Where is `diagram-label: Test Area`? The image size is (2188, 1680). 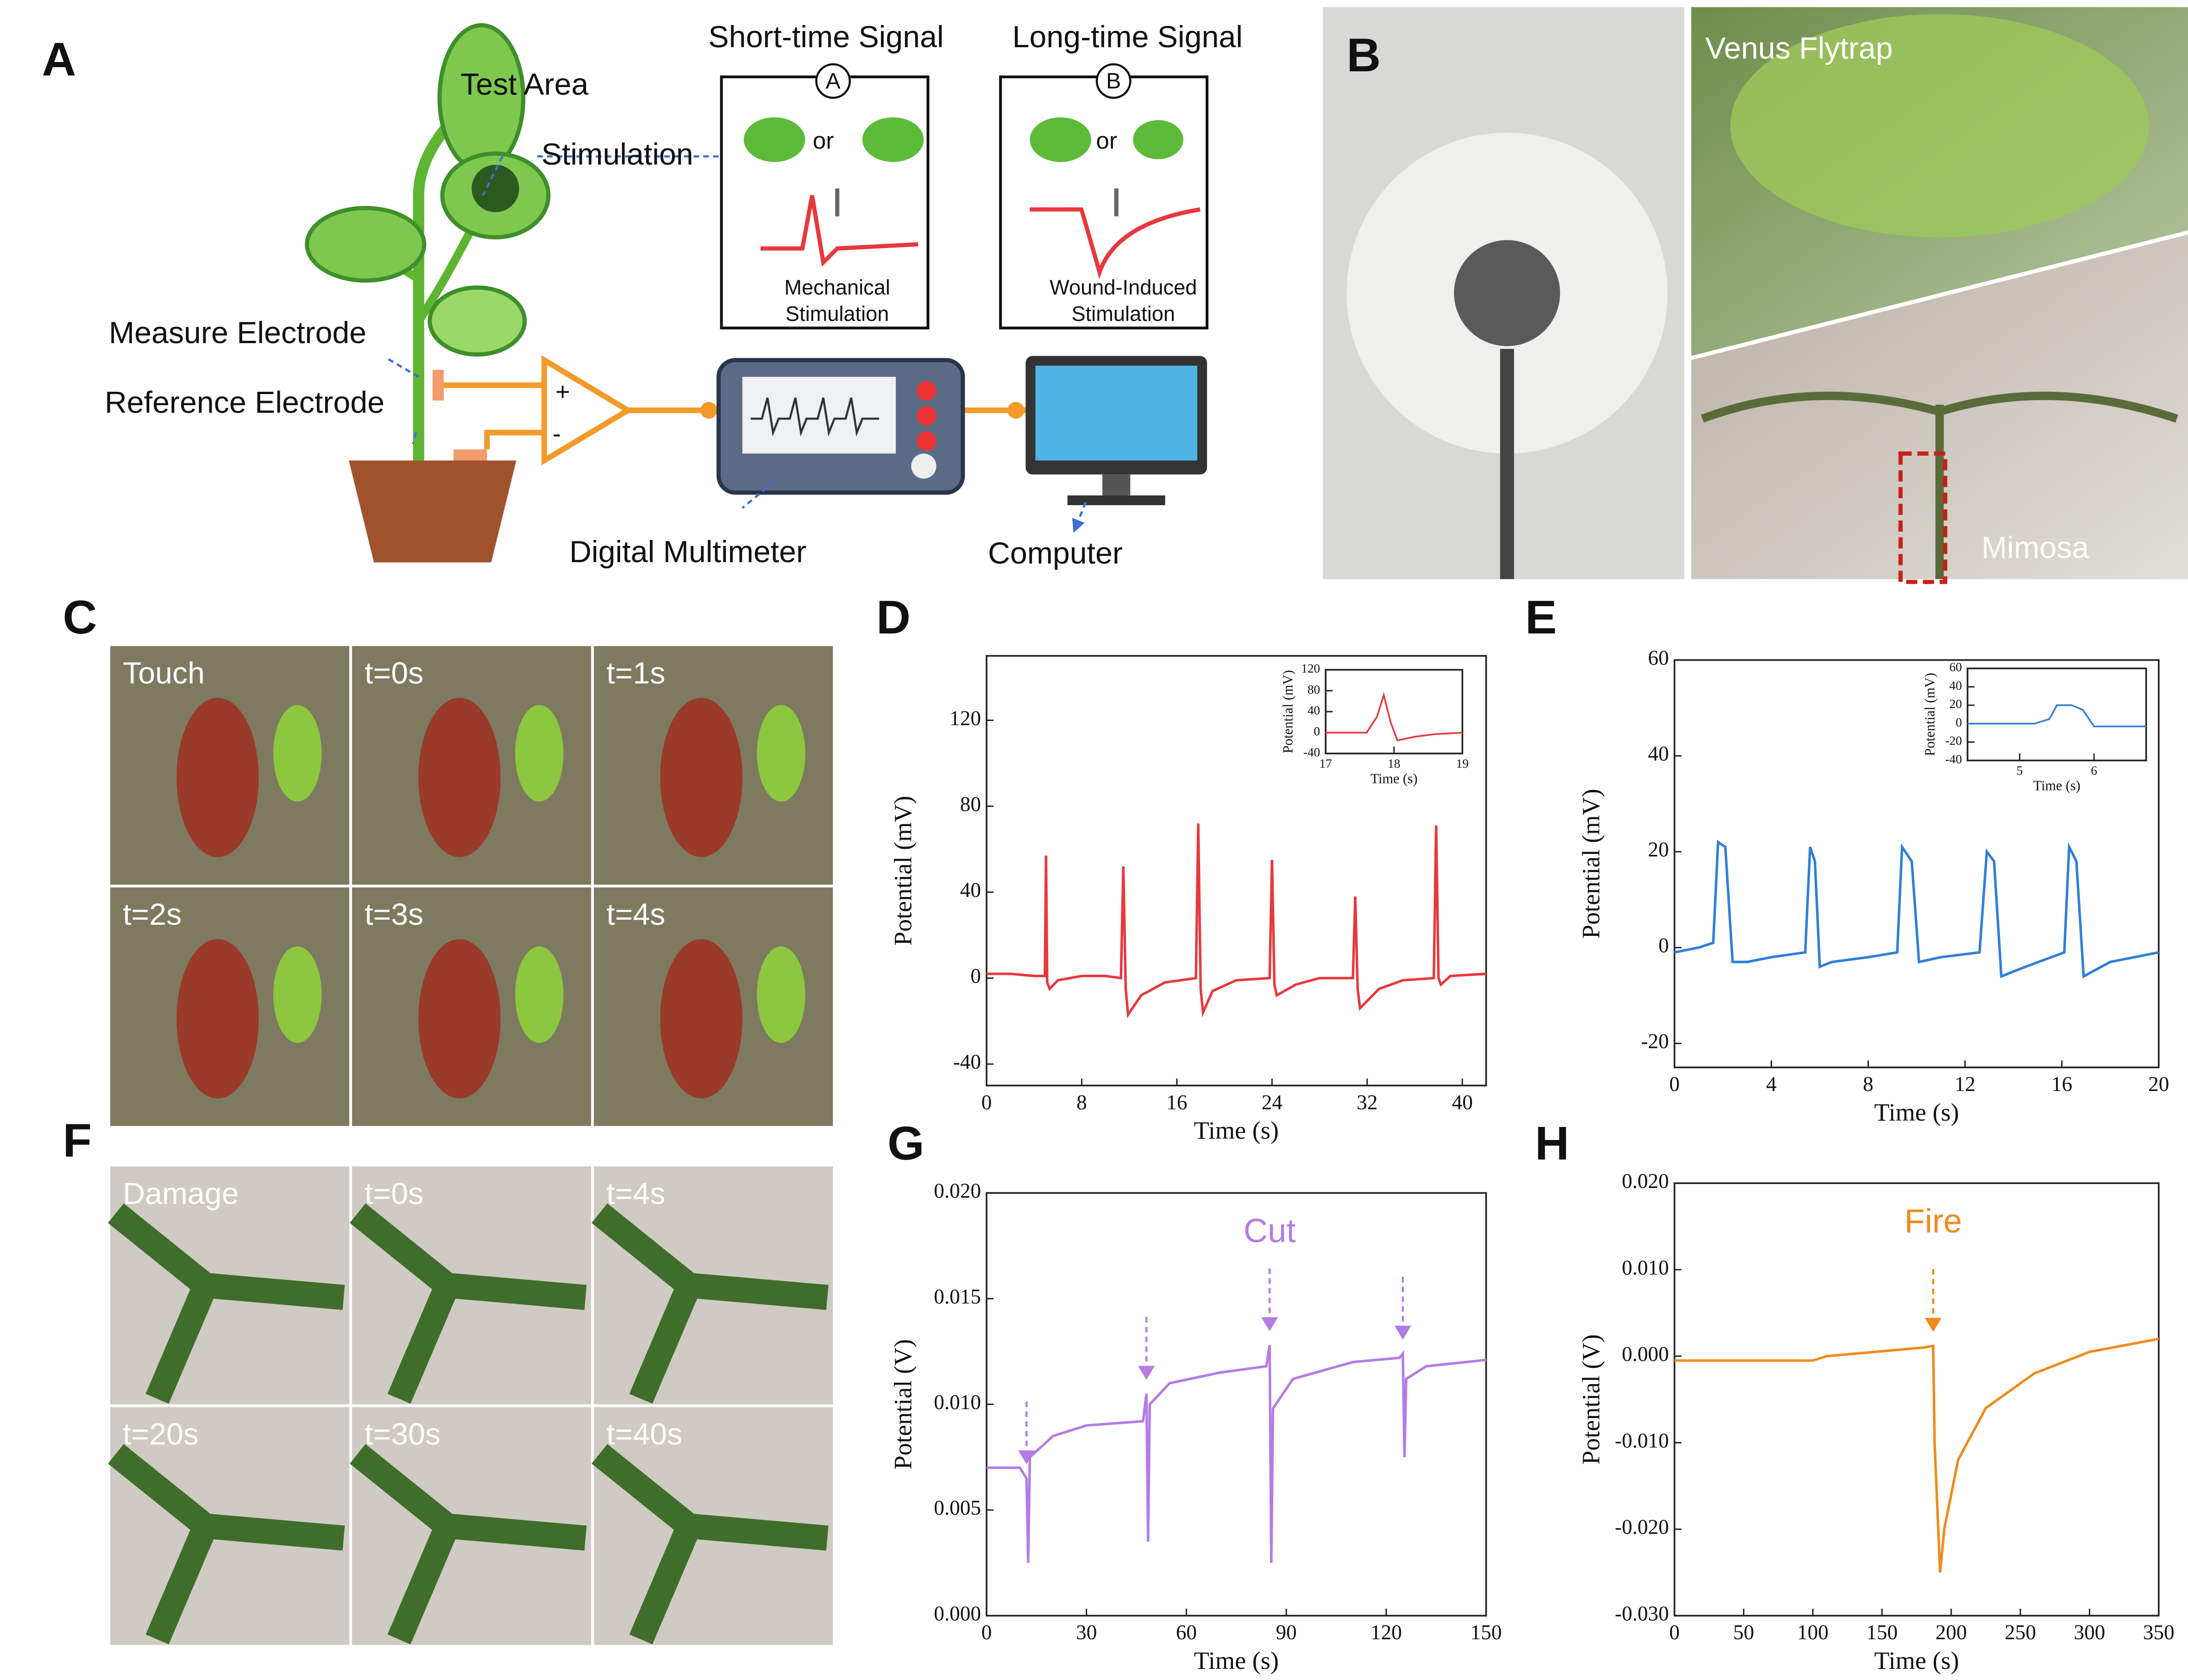 diagram-label: Test Area is located at coordinates (524, 85).